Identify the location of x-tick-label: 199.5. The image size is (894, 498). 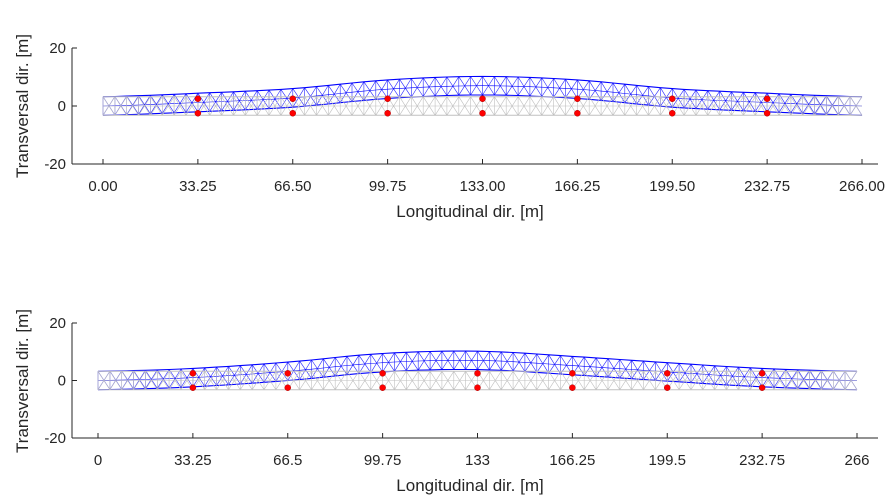
(667, 460).